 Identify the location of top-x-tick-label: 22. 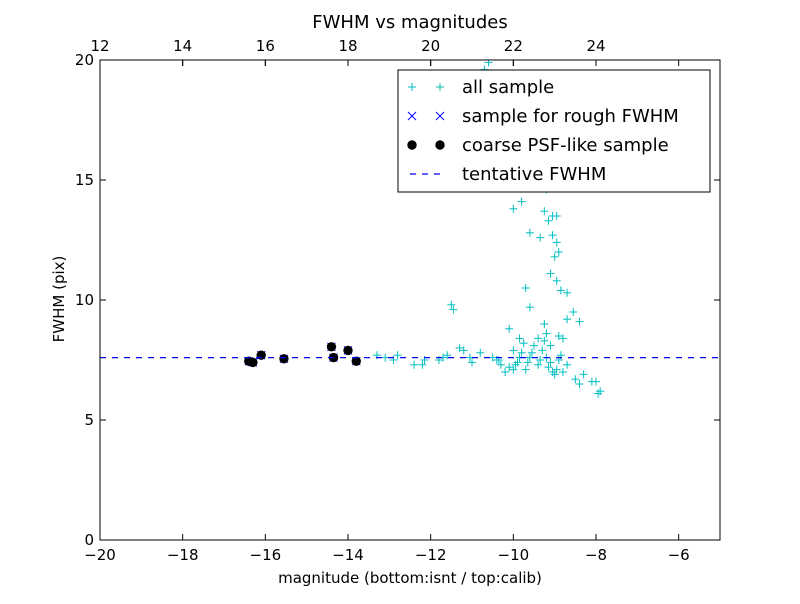
(513, 46).